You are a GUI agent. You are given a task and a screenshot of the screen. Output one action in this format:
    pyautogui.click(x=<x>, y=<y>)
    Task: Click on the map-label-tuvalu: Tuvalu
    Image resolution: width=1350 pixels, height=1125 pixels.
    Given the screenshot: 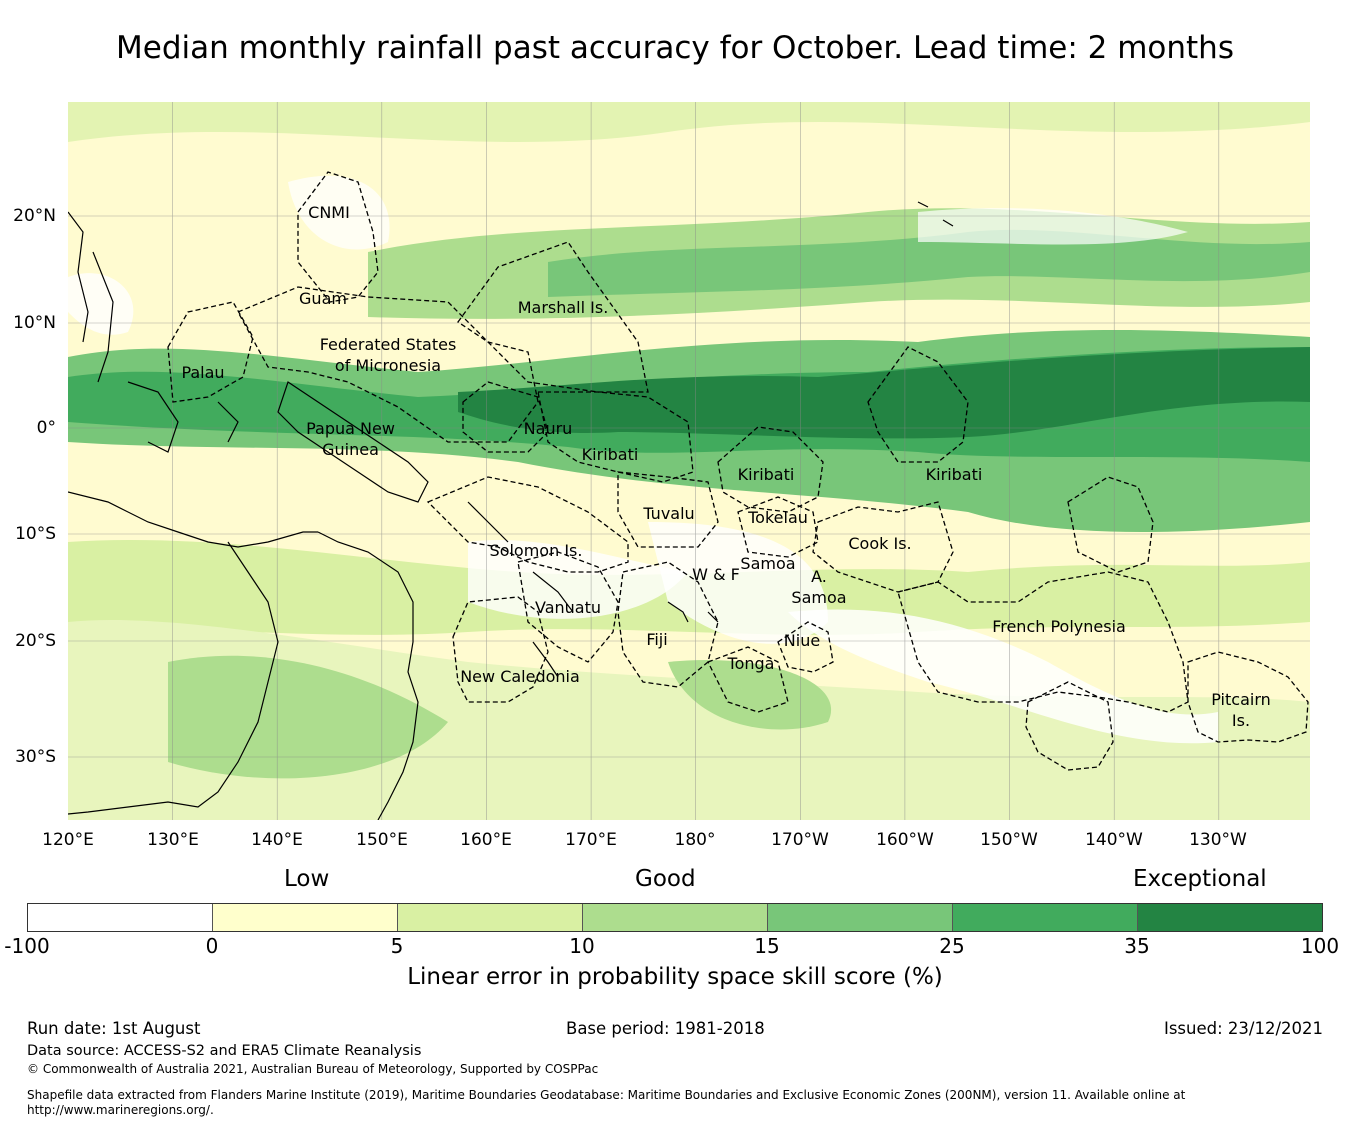 What is the action you would take?
    pyautogui.click(x=669, y=513)
    